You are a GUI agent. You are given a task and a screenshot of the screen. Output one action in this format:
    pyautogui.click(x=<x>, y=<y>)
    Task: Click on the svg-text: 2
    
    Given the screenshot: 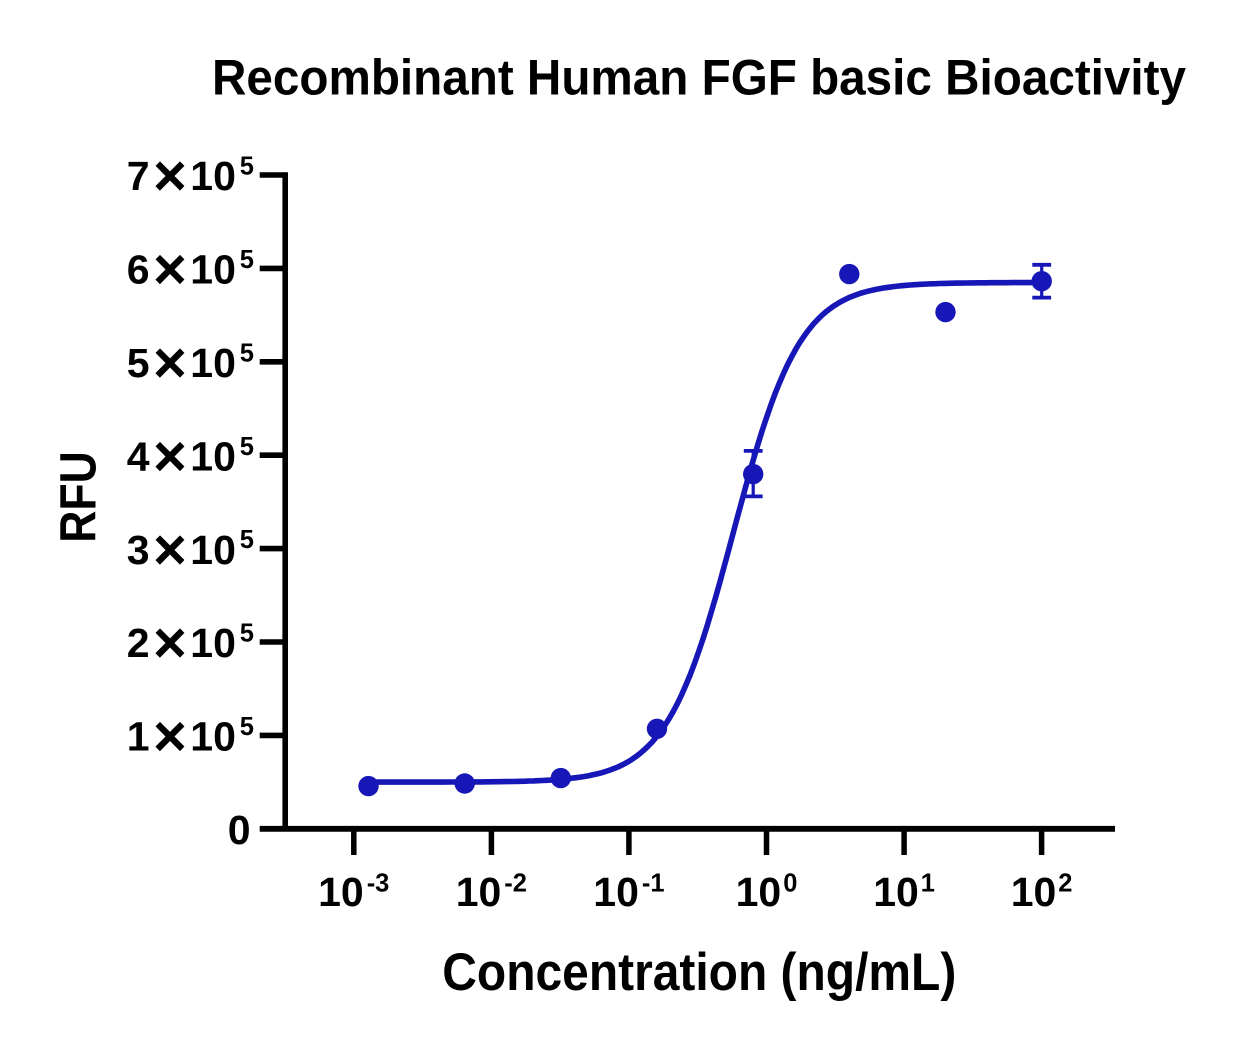 What is the action you would take?
    pyautogui.click(x=1065, y=883)
    